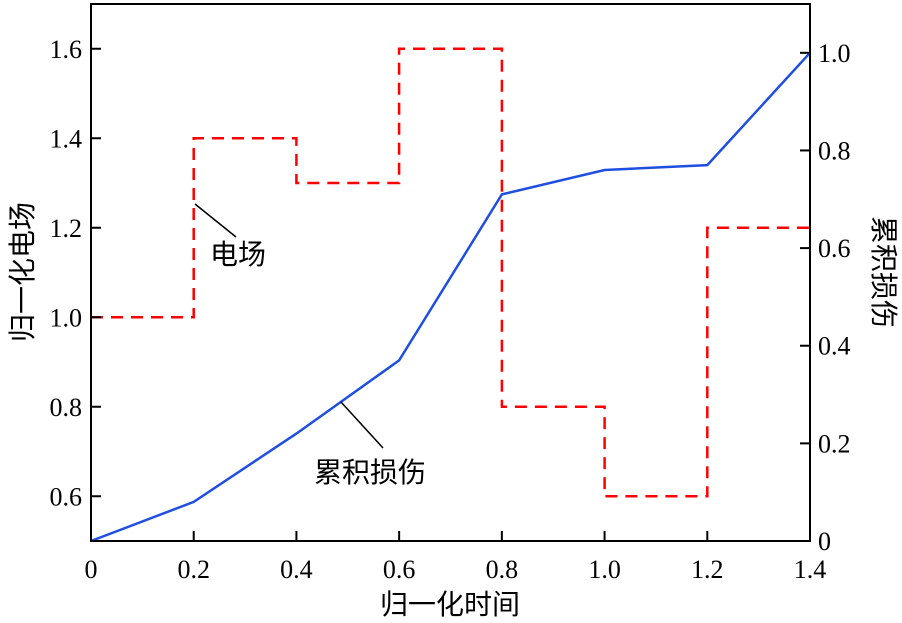  What do you see at coordinates (604, 569) in the screenshot?
I see `x-tick-label: 1.0` at bounding box center [604, 569].